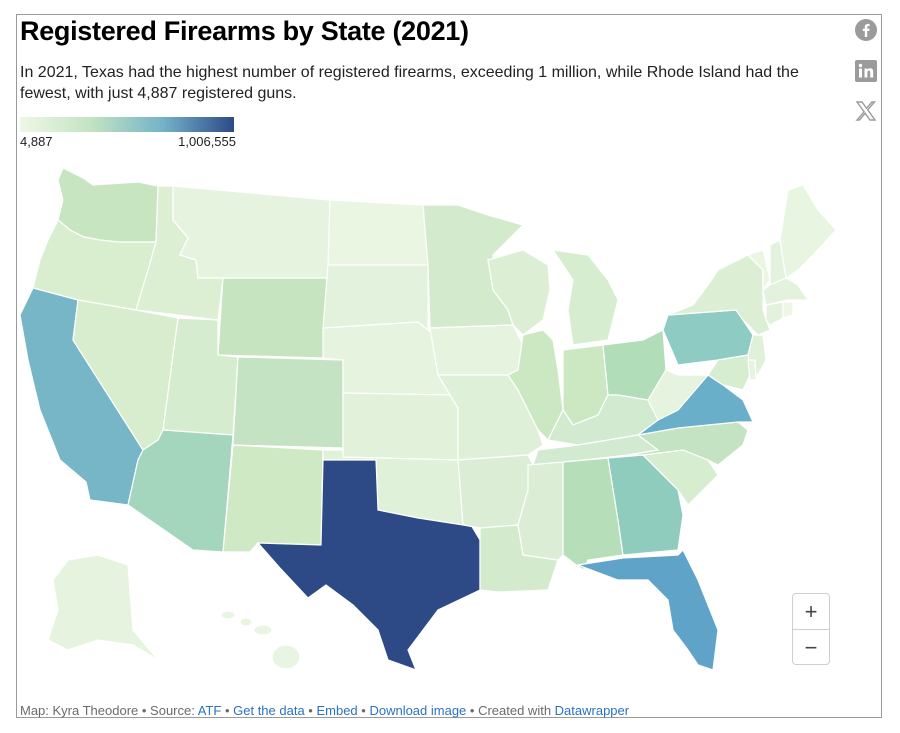  I want to click on legend-min-label: 4,887, so click(36, 141).